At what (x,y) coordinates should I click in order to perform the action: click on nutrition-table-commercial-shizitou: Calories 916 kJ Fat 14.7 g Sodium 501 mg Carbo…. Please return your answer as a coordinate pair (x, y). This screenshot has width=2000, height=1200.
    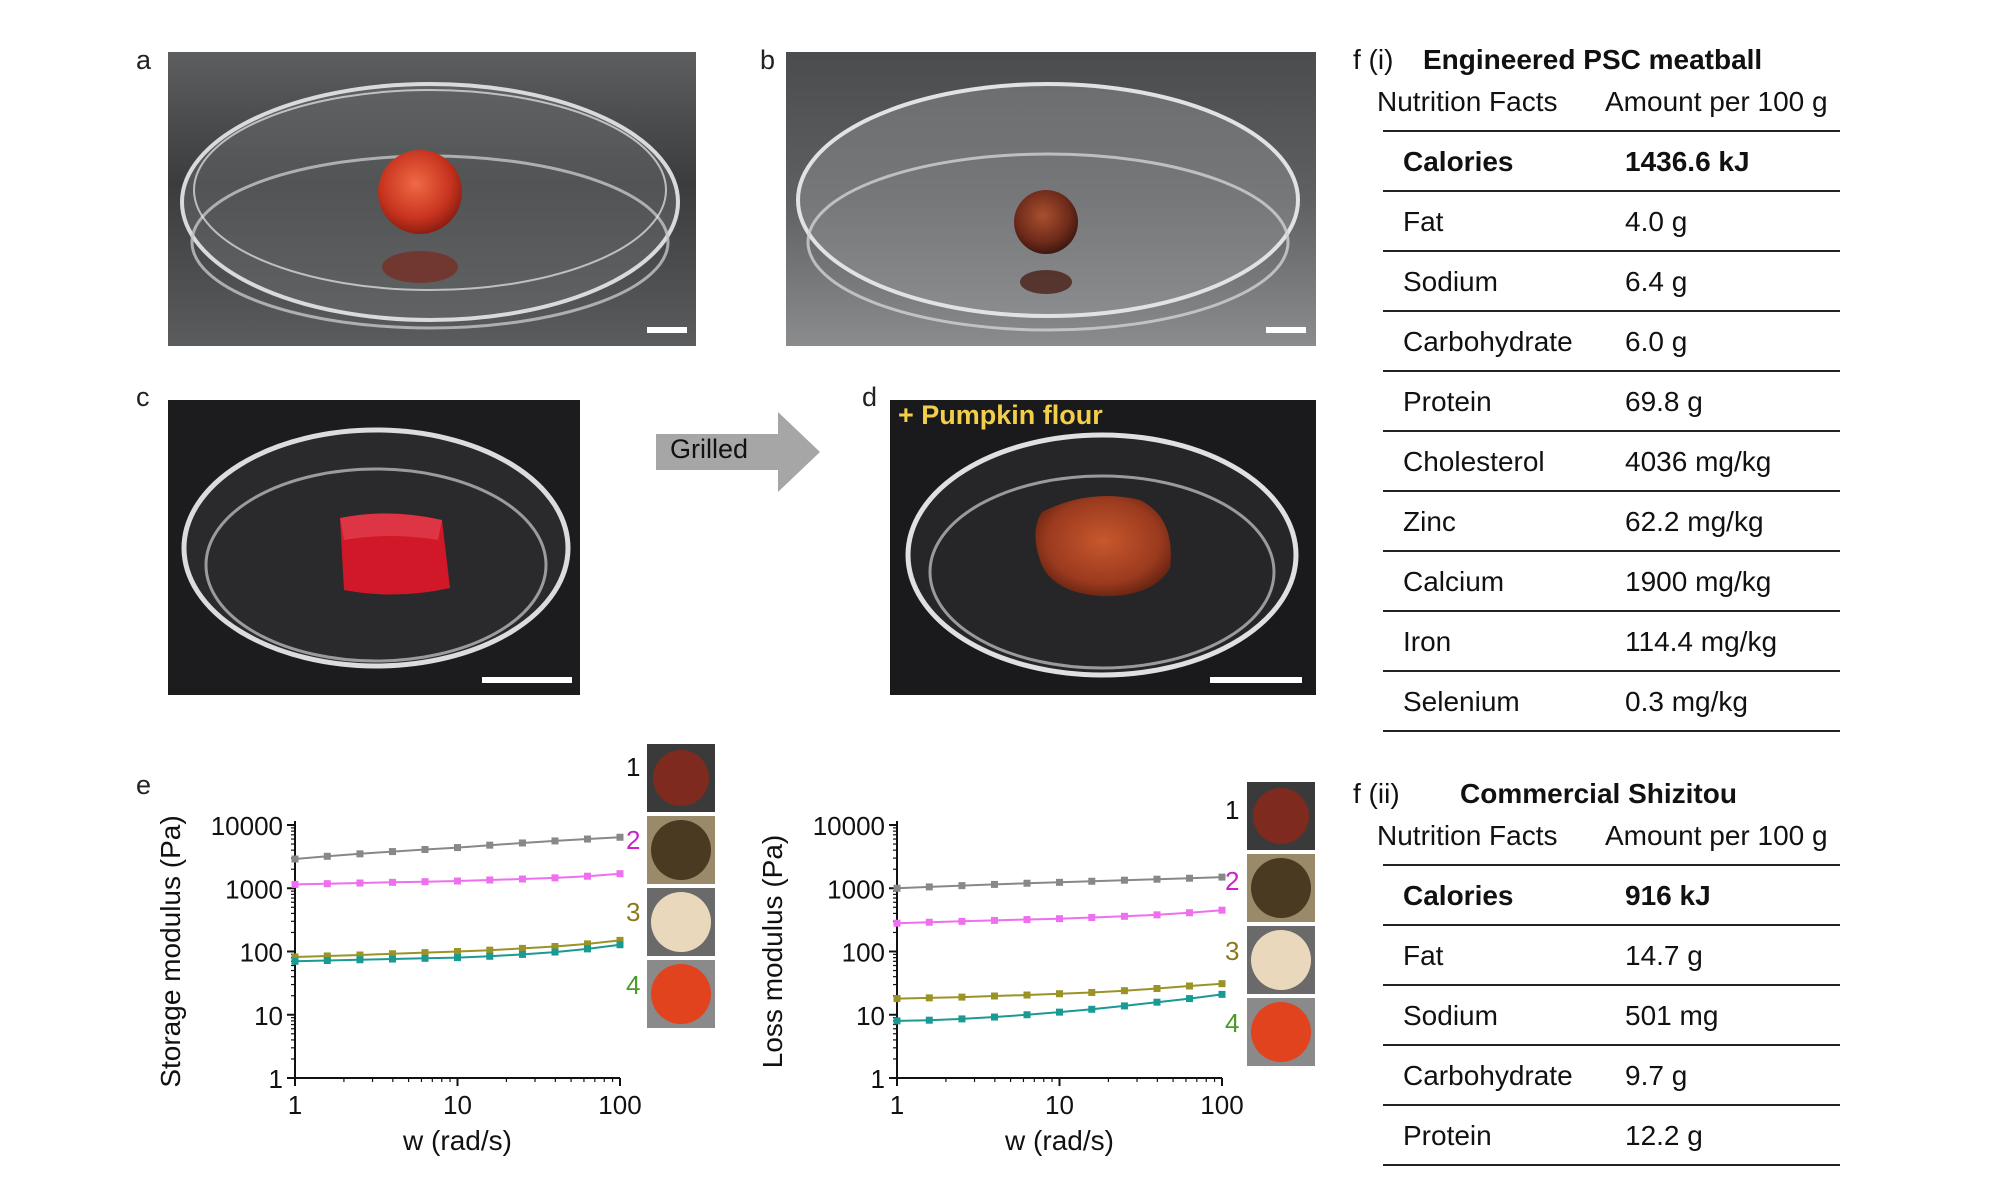
    Looking at the image, I should click on (1611, 1015).